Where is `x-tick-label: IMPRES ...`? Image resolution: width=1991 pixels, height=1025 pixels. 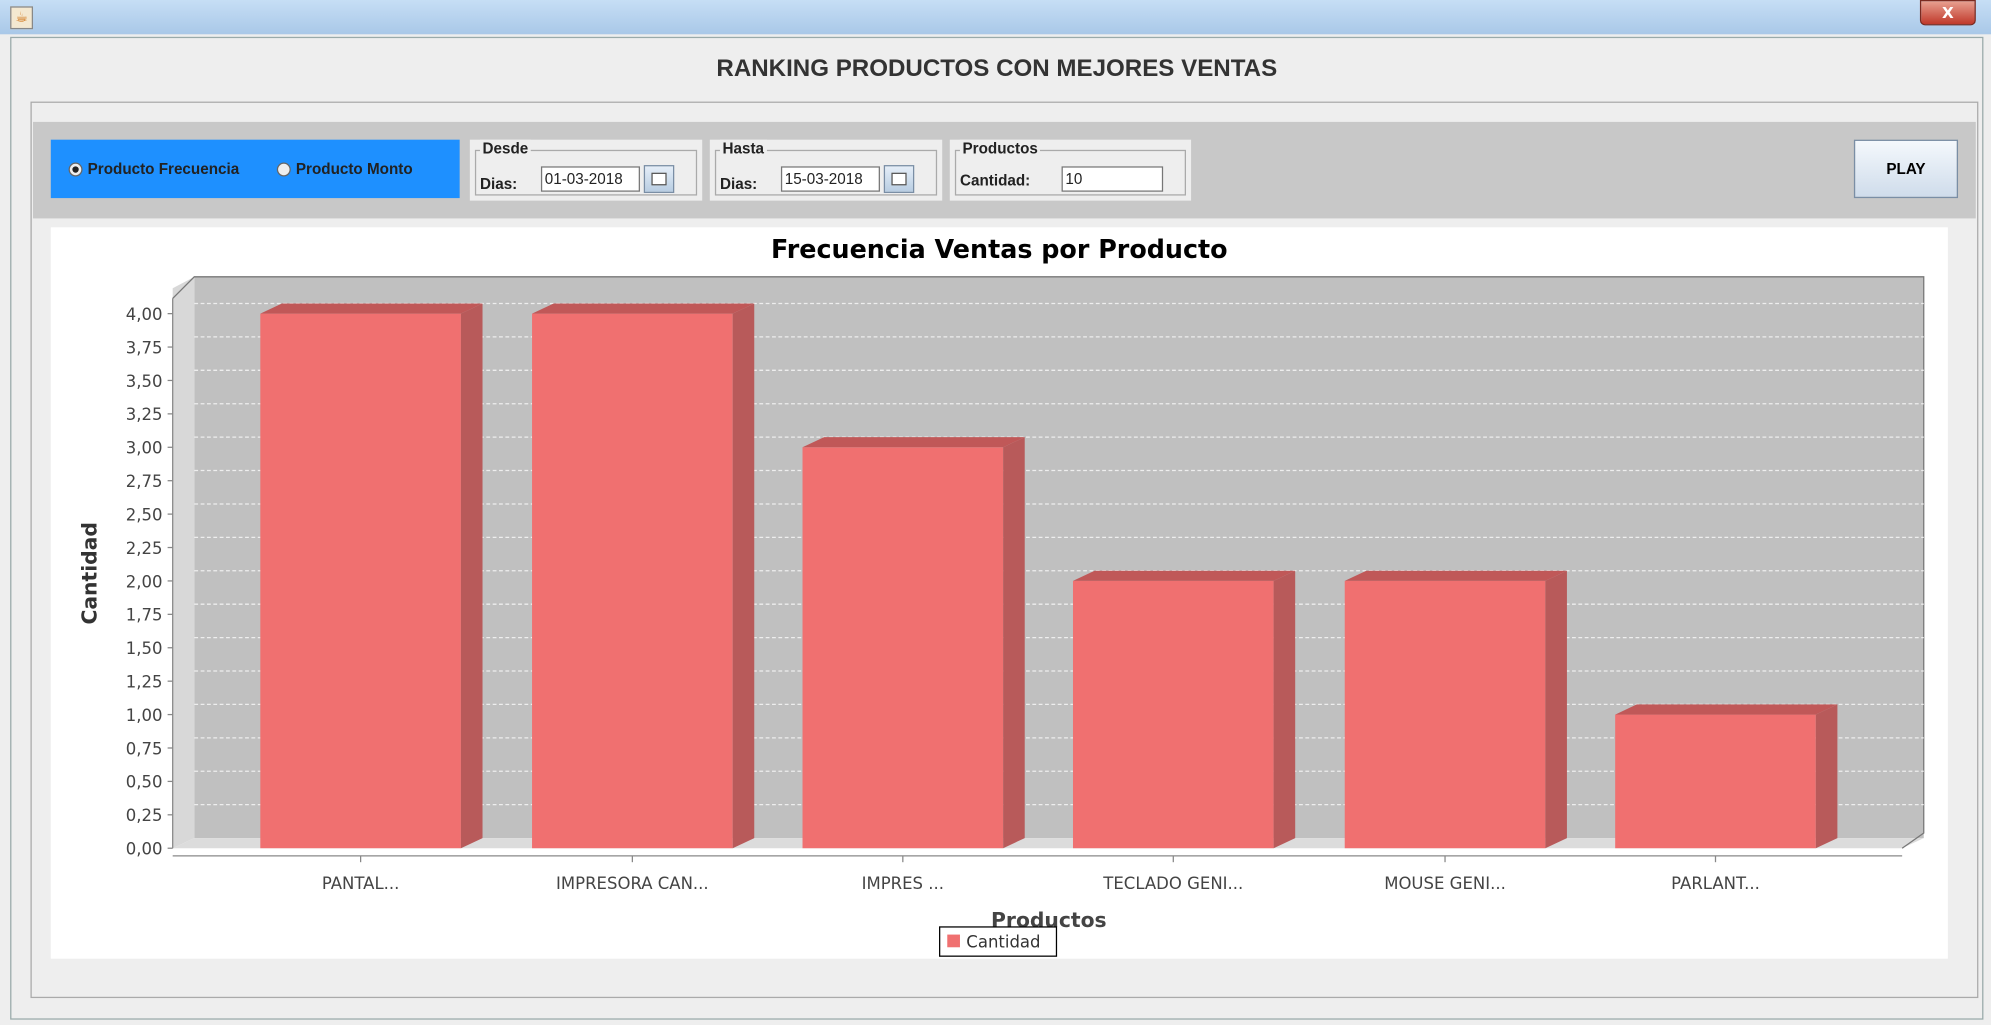 x-tick-label: IMPRES ... is located at coordinates (903, 883).